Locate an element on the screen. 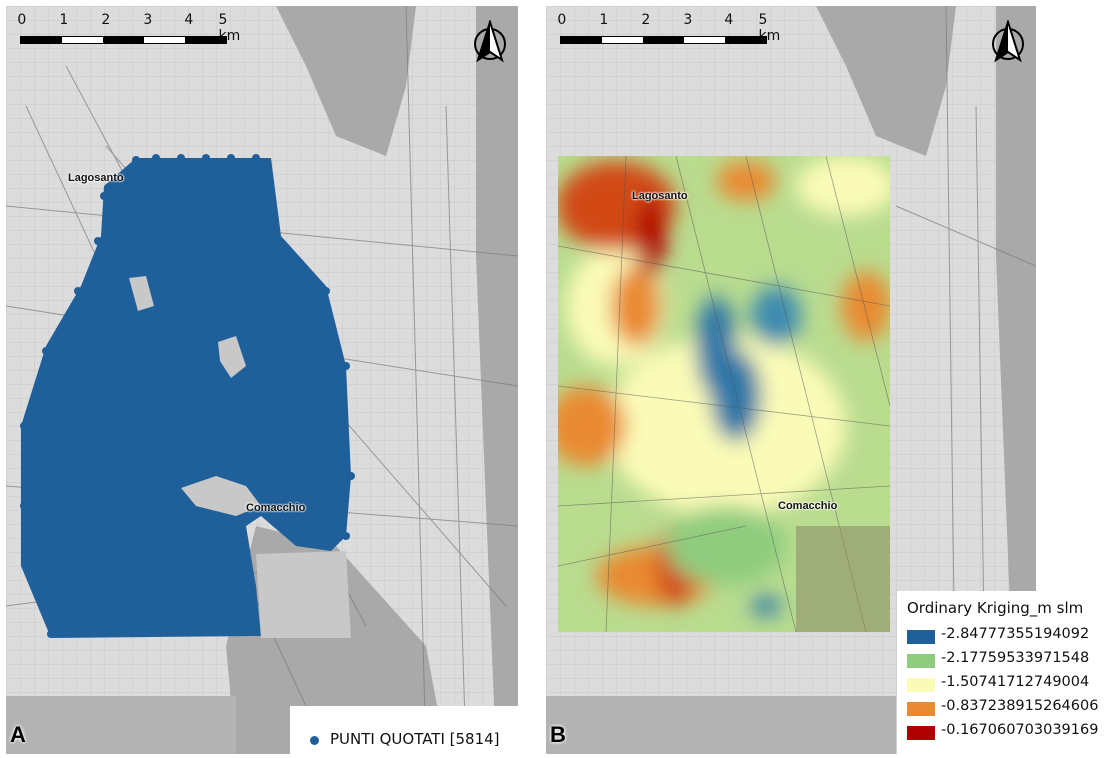 The height and width of the screenshot is (758, 1104). legend-value: -1.50741712749004 is located at coordinates (1015, 682).